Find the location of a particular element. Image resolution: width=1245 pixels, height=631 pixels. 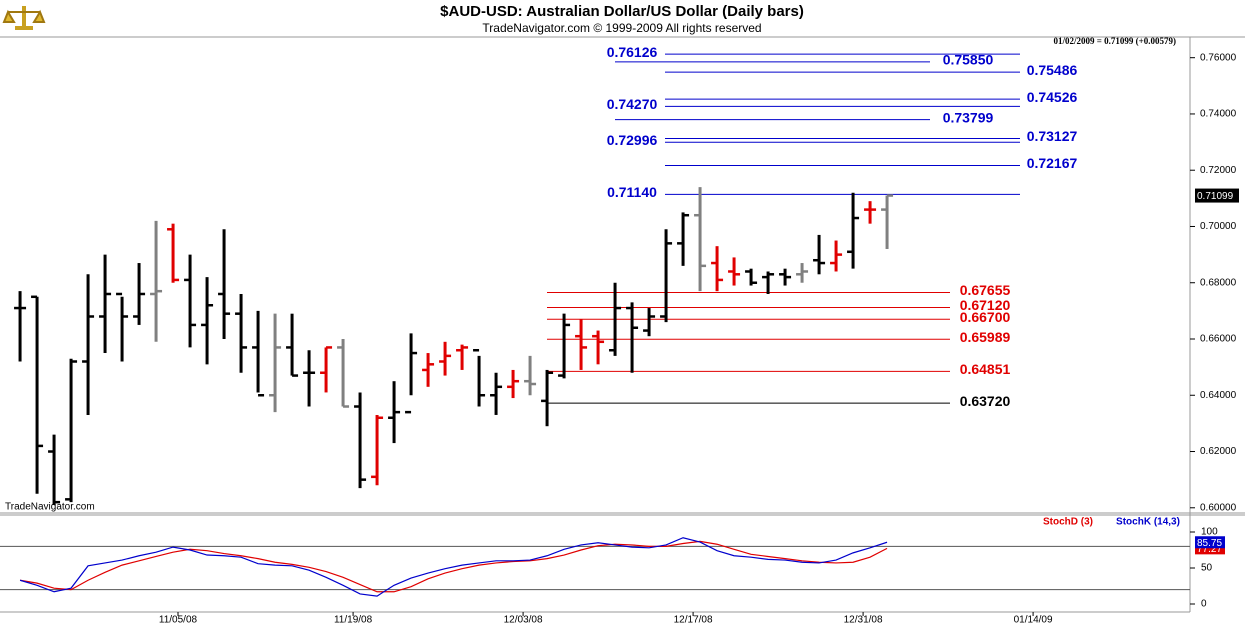

level-label: 0.75486 is located at coordinates (1052, 70).